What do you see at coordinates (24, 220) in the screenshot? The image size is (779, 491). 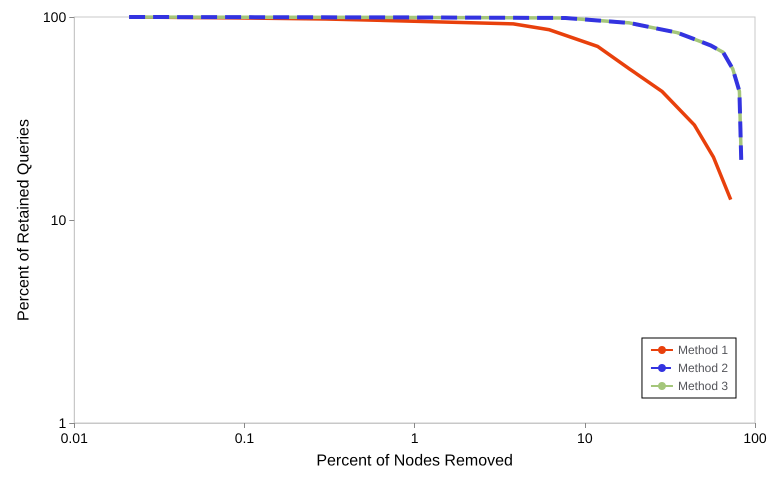 I see `y-axis-title: Percent of Retained Queries` at bounding box center [24, 220].